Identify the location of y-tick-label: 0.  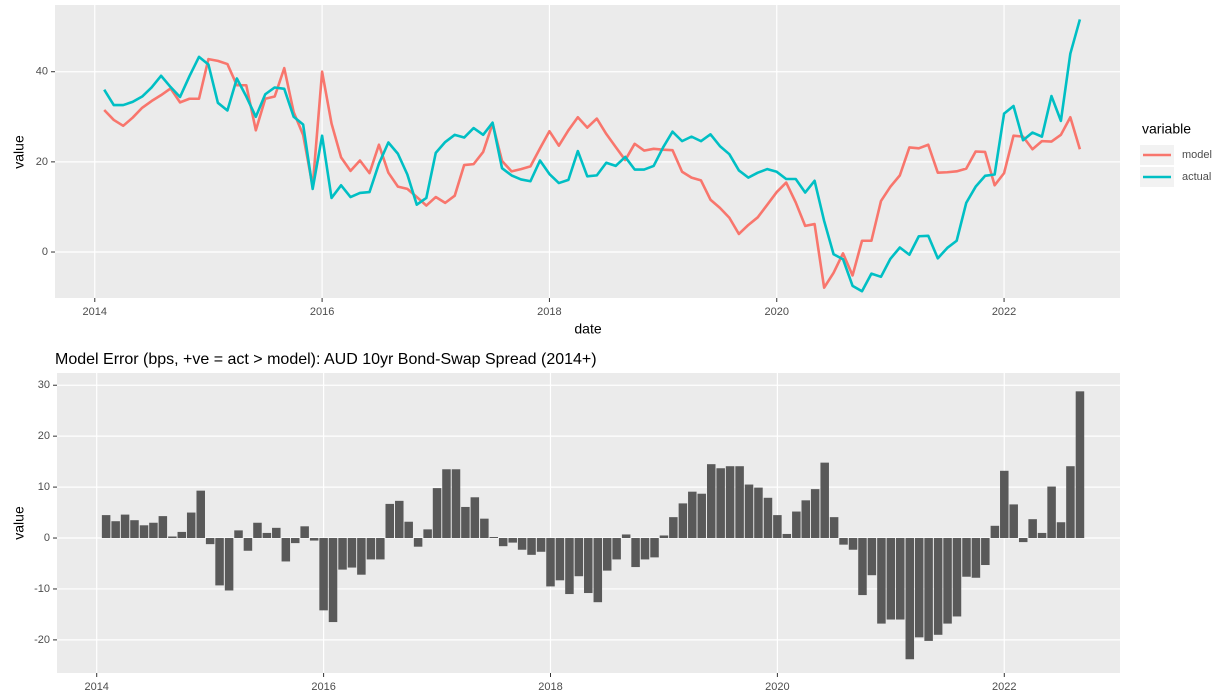
(47, 538).